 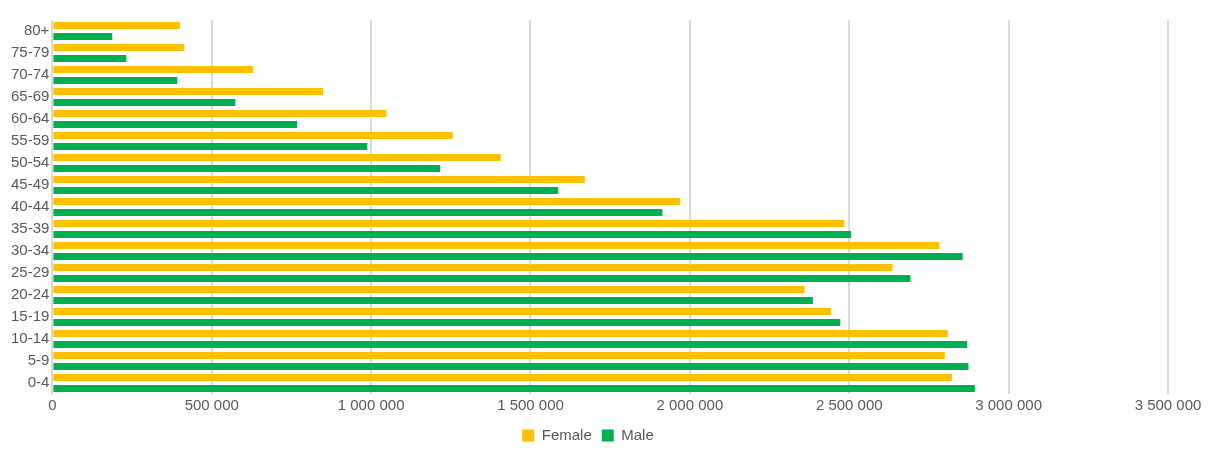 I want to click on x-tick-label: 2 500 000, so click(x=849, y=405).